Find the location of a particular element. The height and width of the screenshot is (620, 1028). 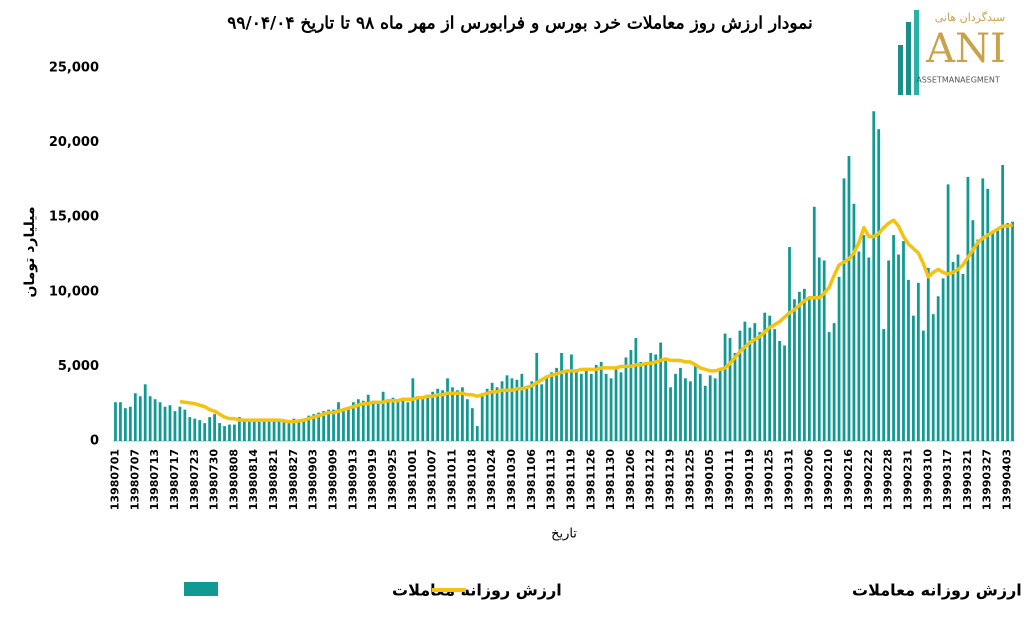

x-tick-label: 13981126 is located at coordinates (590, 480).